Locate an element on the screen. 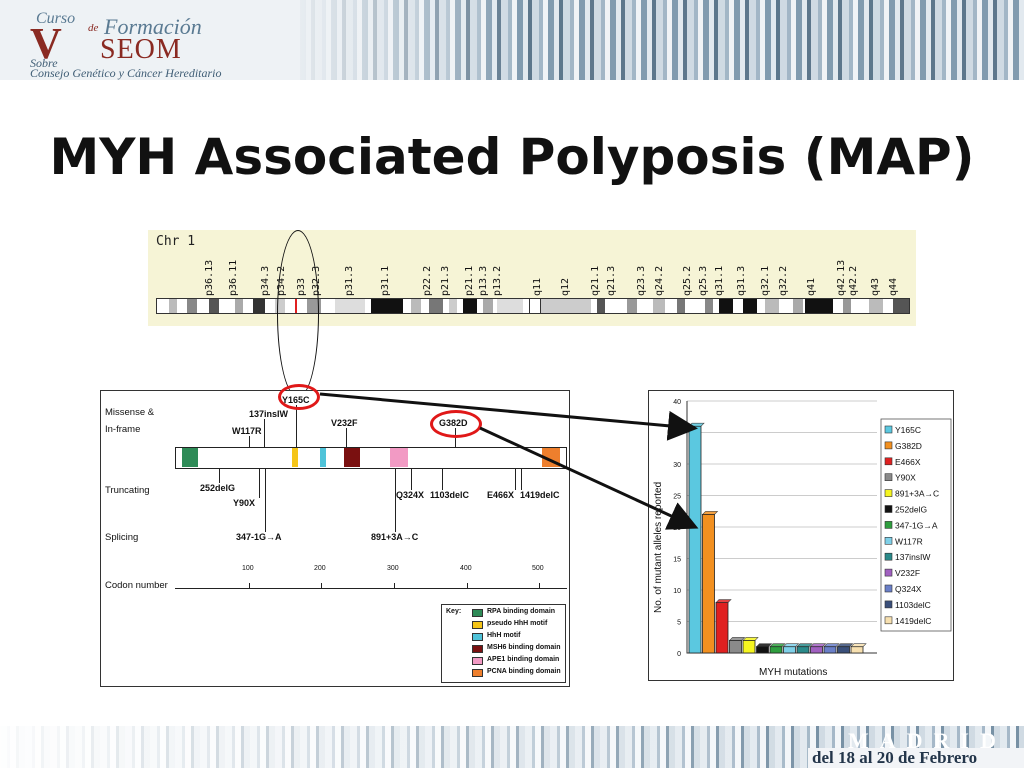 Image resolution: width=1024 pixels, height=768 pixels. band-label: q42.13 is located at coordinates (841, 277).